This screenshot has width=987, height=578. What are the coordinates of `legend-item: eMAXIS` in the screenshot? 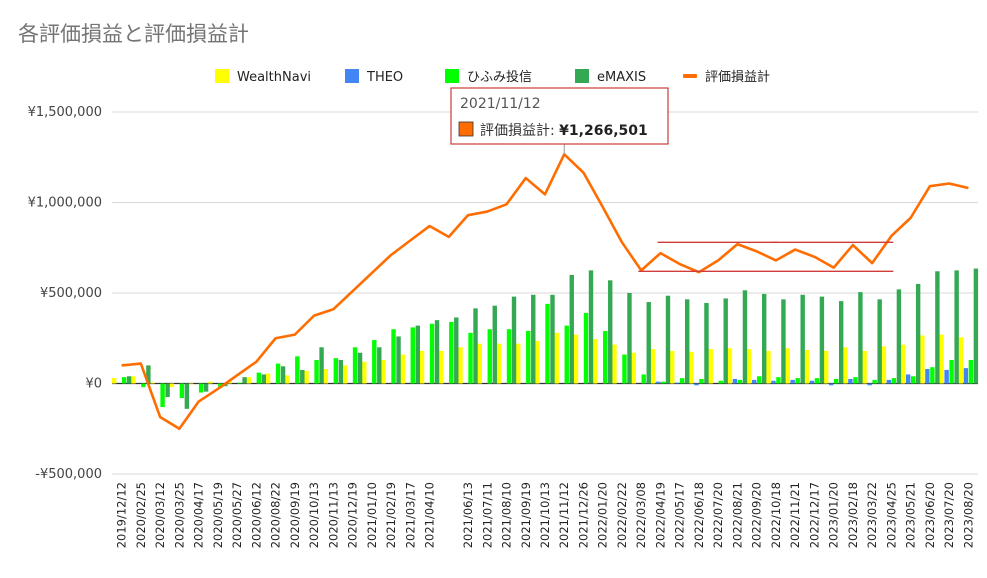 It's located at (610, 77).